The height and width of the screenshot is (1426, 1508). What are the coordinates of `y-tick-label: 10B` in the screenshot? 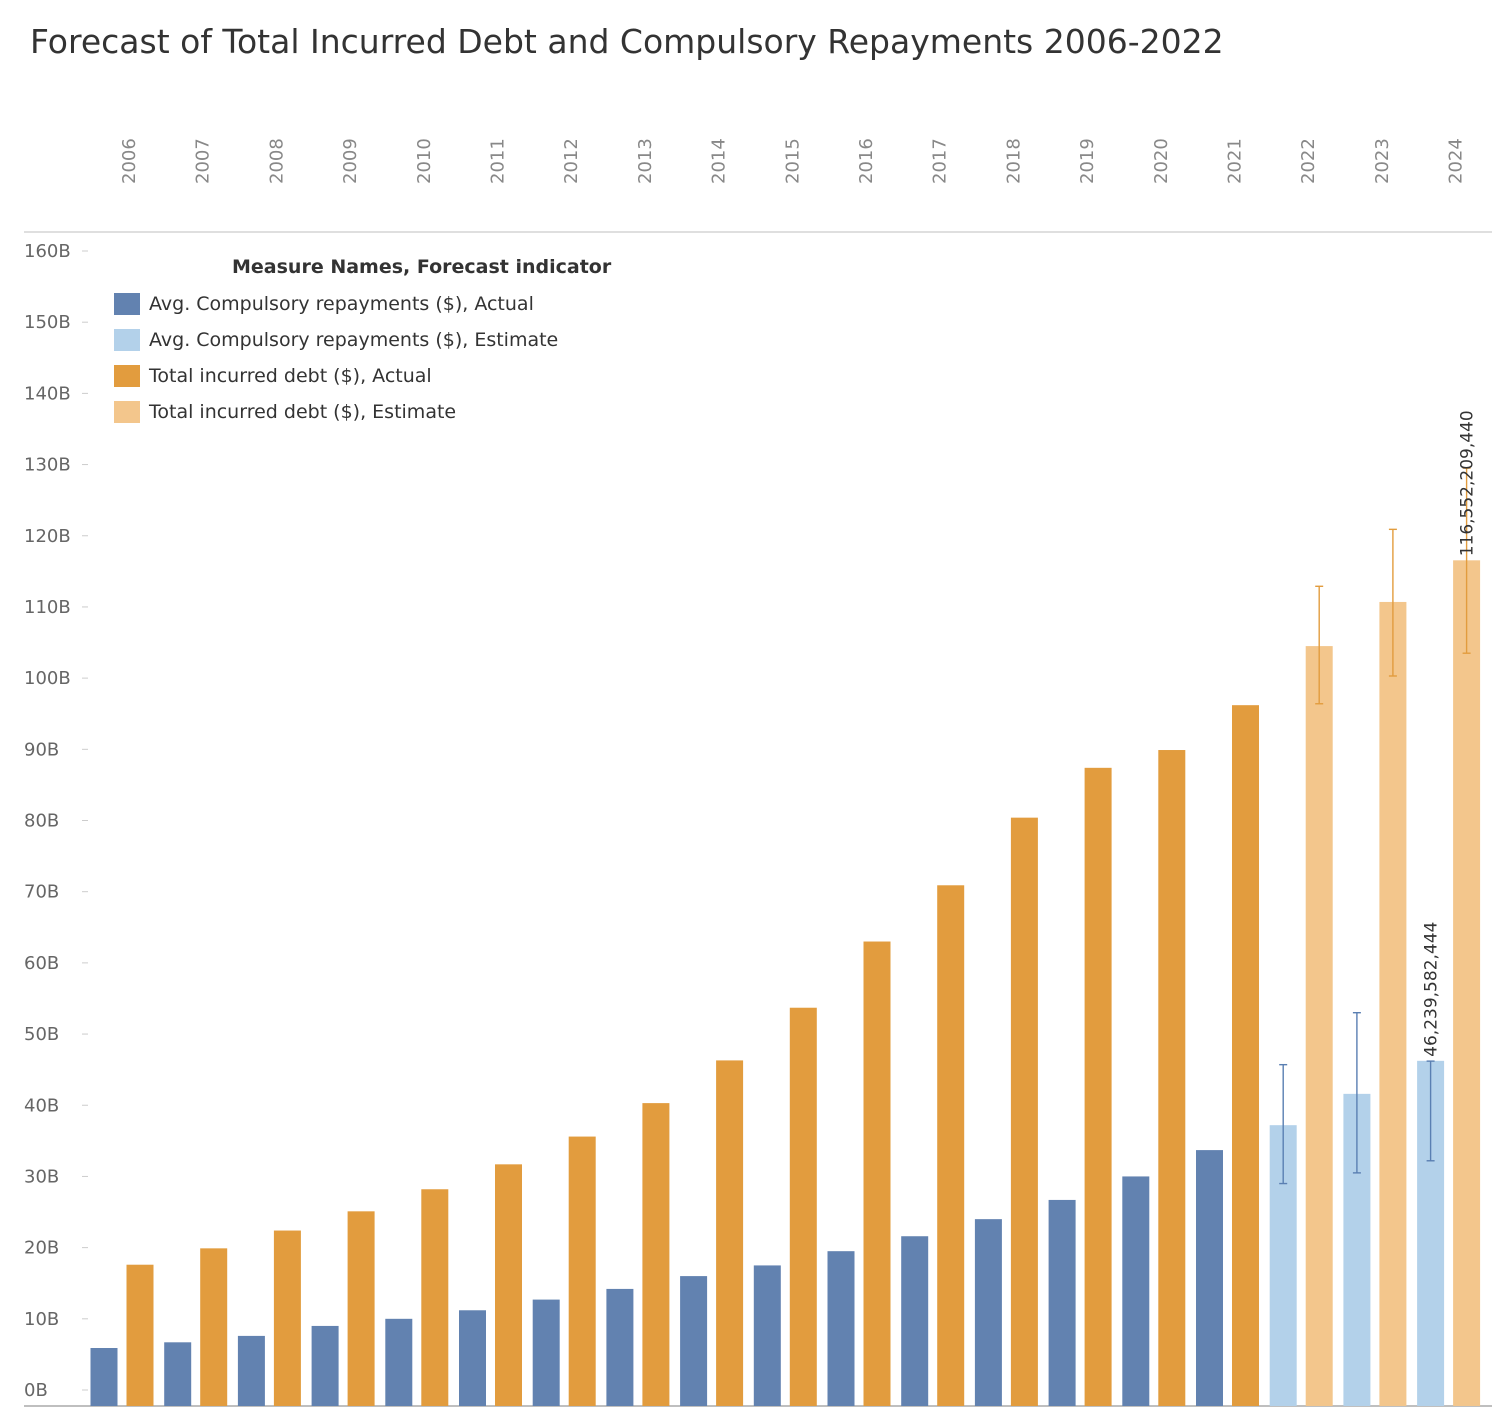 It's located at (41, 1319).